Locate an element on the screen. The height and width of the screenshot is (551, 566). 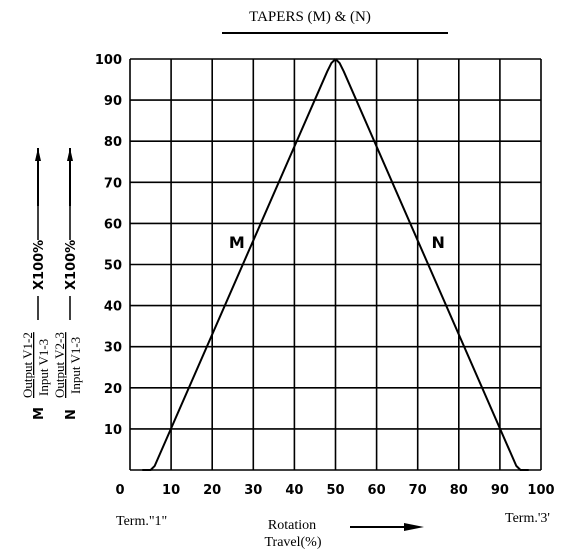
x-tick-labels: 0 10 20 30 40 50 60 70 80 90 100 is located at coordinates (334, 490).